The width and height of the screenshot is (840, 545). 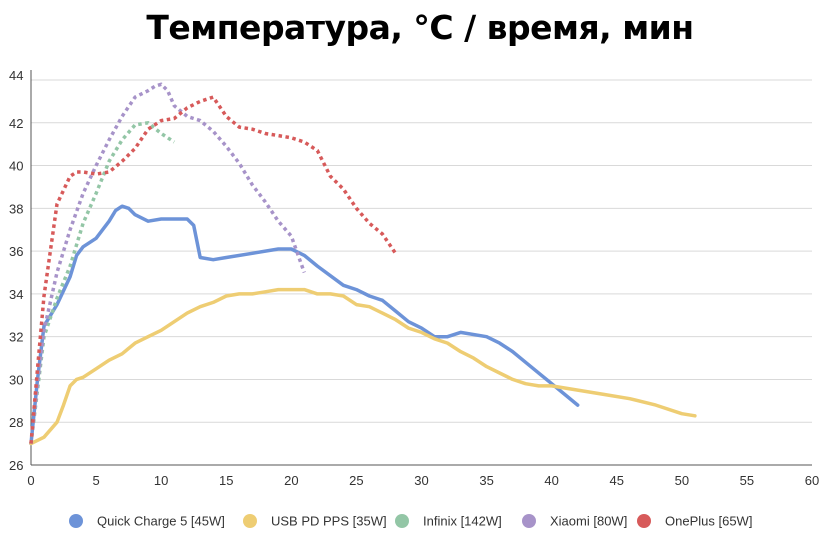 I want to click on y-tick-label: 34, so click(x=16, y=294).